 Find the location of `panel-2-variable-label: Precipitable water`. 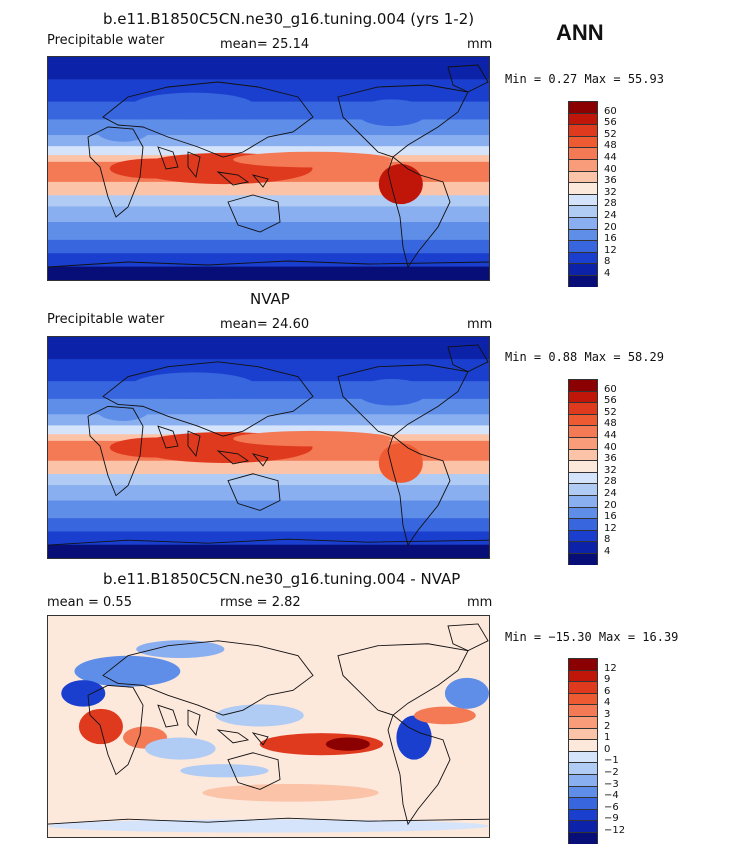

panel-2-variable-label: Precipitable water is located at coordinates (106, 319).